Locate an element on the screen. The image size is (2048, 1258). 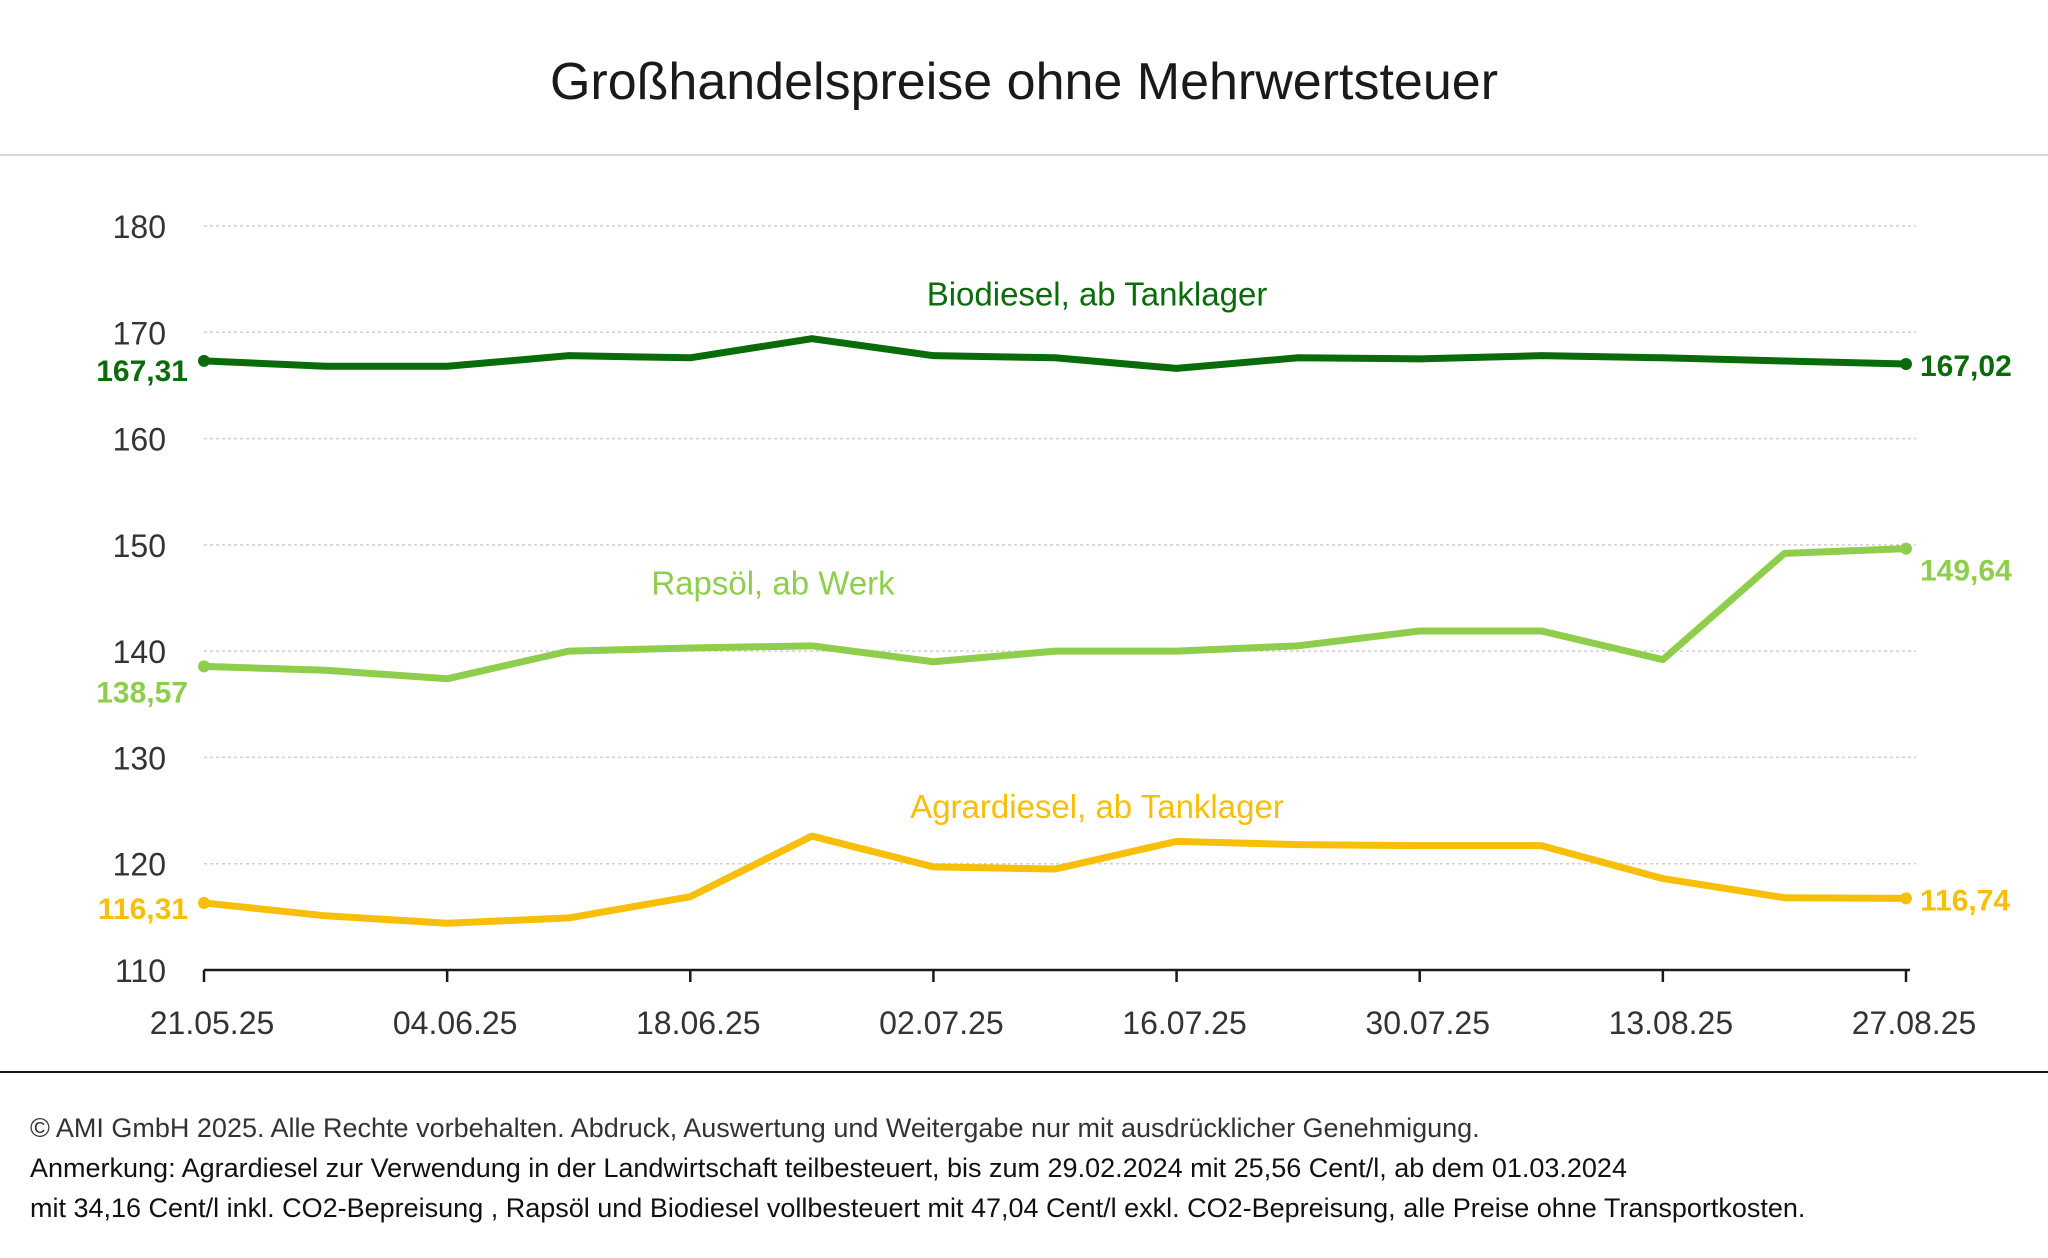
endpoint-rapsoel-end is located at coordinates (1906, 548).